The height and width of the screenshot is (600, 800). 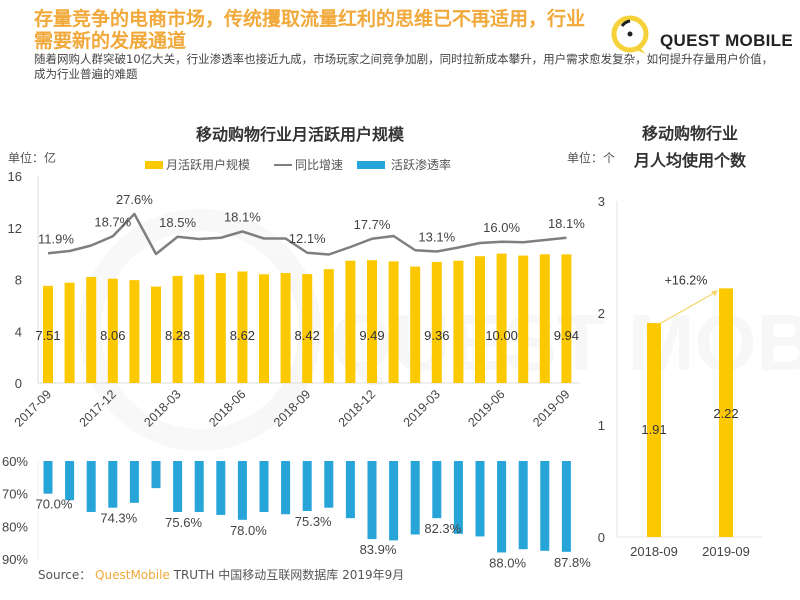 I want to click on x-tick-label: 2017-09, so click(x=33, y=408).